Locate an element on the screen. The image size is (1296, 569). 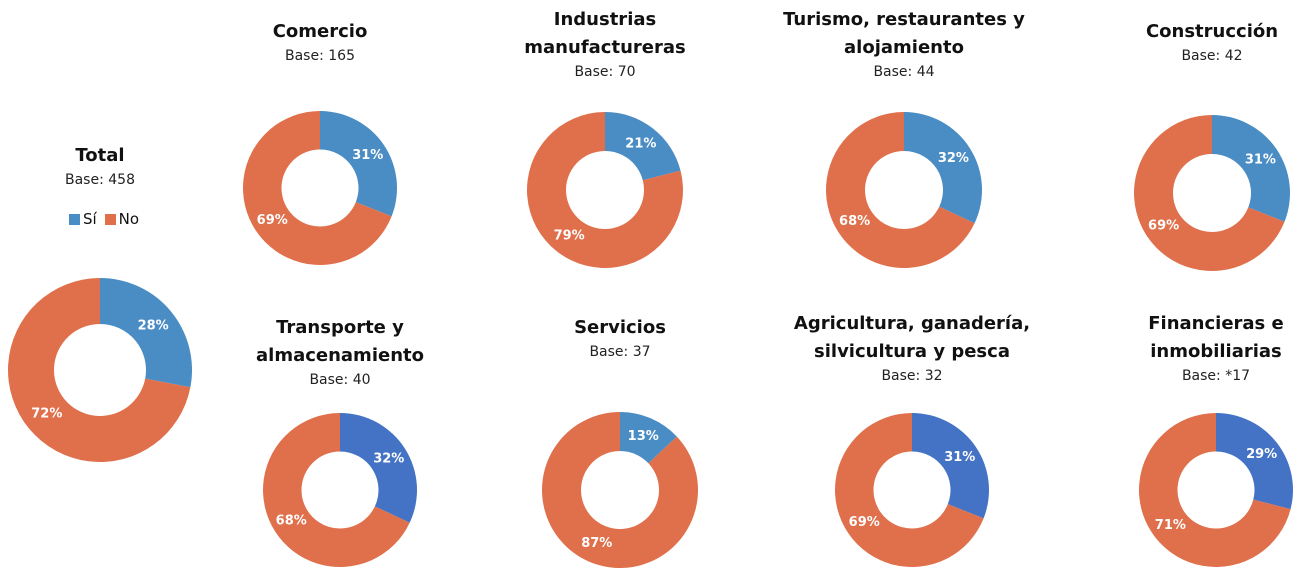
chart-header: Transporte y almacenamiento Base: 40 is located at coordinates (340, 352).